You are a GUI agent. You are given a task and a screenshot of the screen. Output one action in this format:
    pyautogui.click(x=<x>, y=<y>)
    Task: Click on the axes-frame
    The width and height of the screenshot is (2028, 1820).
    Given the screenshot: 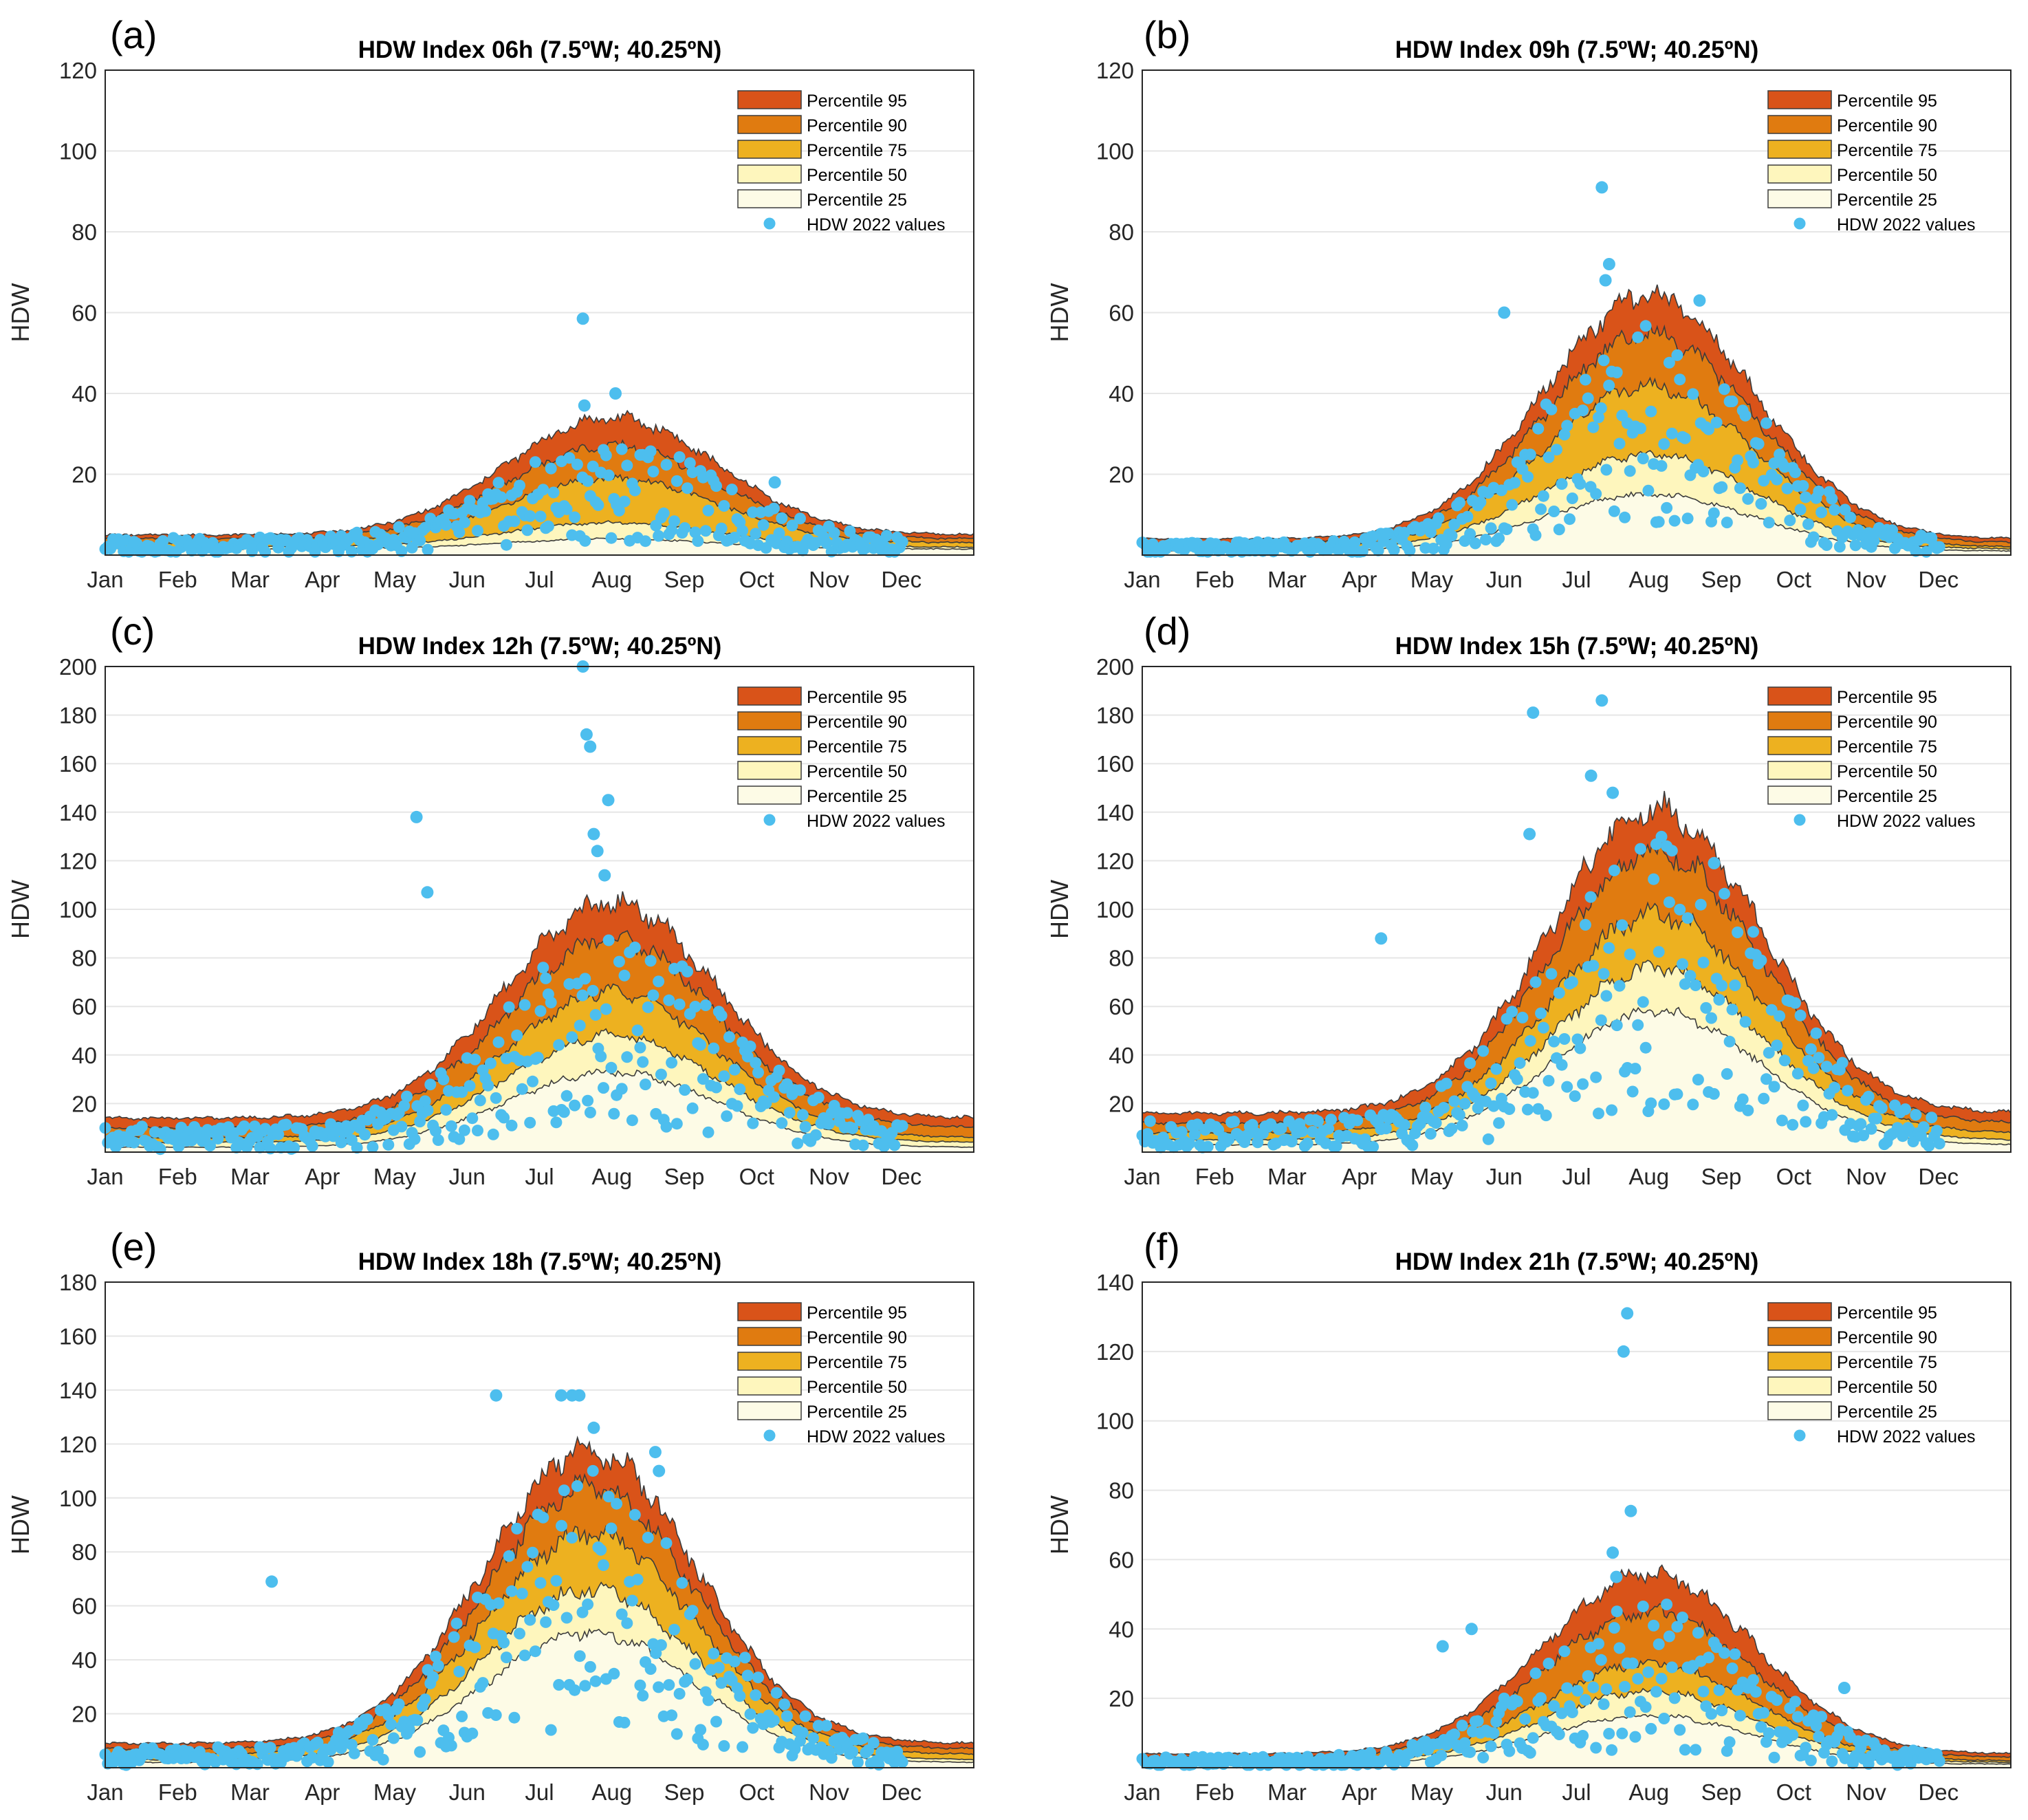 What is the action you would take?
    pyautogui.click(x=539, y=312)
    